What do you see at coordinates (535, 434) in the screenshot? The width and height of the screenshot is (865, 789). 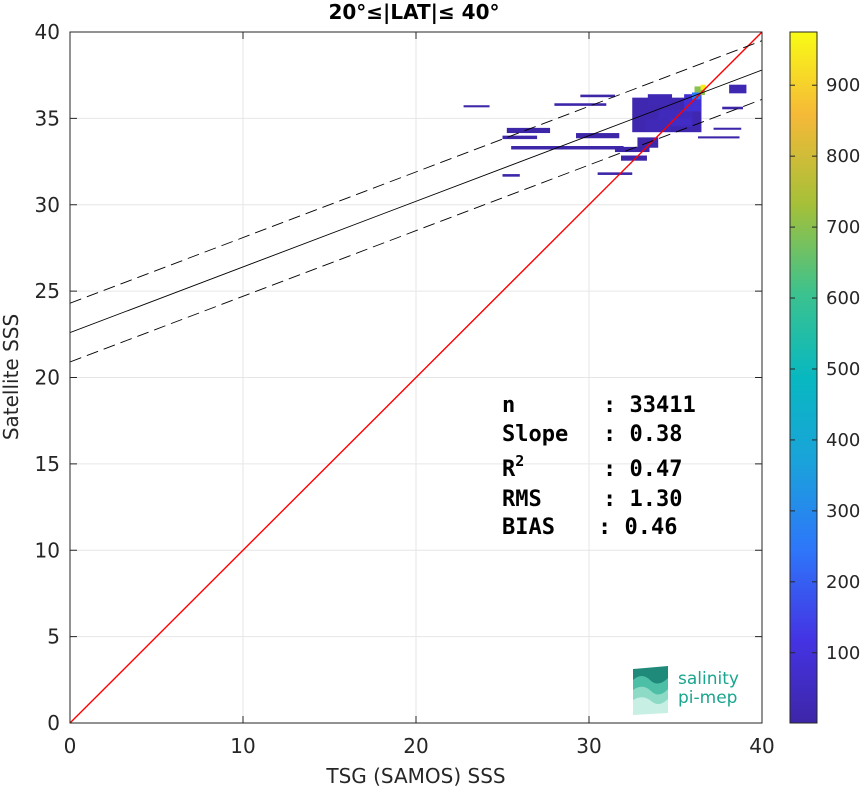 I see `stat-slope-label: Slope` at bounding box center [535, 434].